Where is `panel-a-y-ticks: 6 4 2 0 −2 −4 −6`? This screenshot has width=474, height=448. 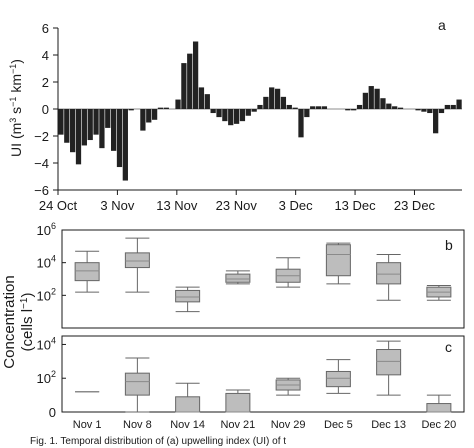 panel-a-y-ticks: 6 4 2 0 −2 −4 −6 is located at coordinates (46, 109).